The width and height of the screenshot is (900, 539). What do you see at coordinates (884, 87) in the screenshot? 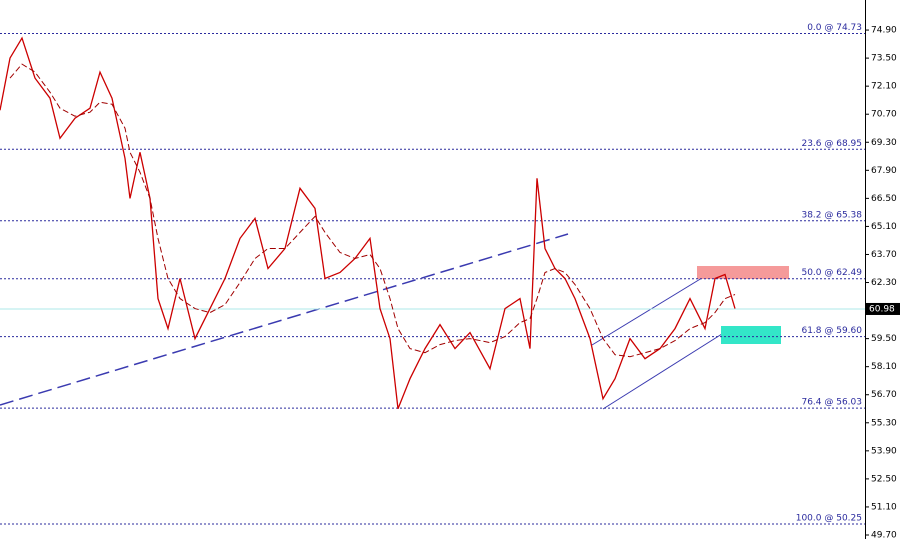
I see `y-tick-label: 72.10` at bounding box center [884, 87].